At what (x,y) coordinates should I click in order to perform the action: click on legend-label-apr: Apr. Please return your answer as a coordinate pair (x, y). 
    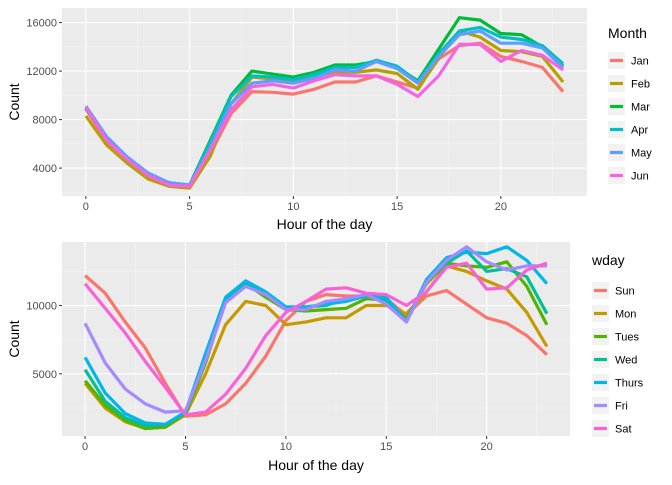
    Looking at the image, I should click on (639, 131).